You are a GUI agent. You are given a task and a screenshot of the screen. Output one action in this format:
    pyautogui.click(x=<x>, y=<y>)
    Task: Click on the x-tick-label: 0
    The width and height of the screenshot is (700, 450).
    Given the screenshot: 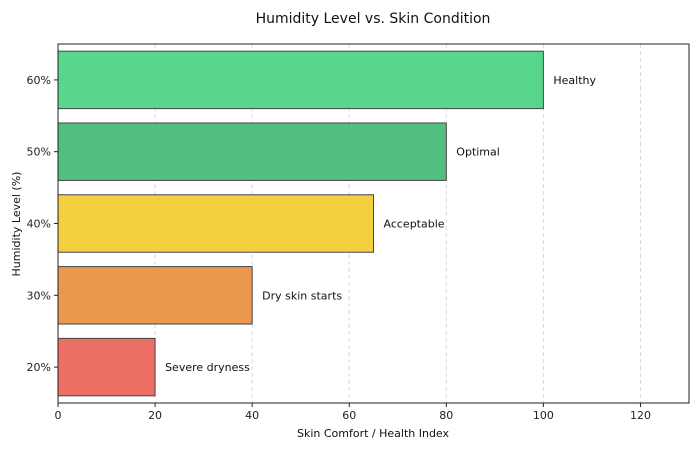 What is the action you would take?
    pyautogui.click(x=58, y=415)
    